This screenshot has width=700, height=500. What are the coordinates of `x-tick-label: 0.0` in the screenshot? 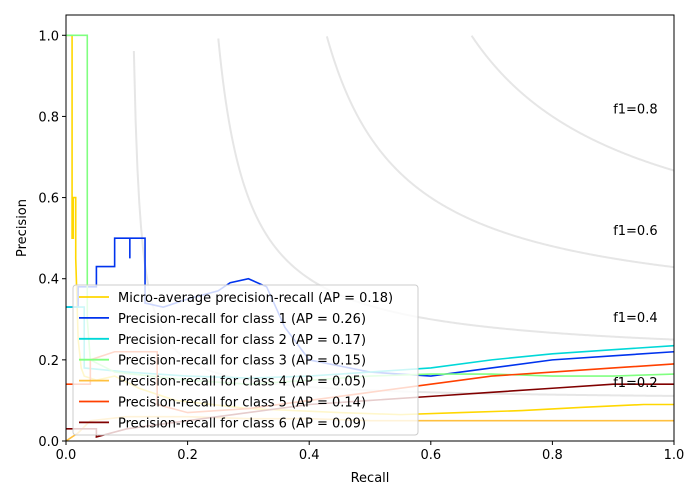 It's located at (66, 455).